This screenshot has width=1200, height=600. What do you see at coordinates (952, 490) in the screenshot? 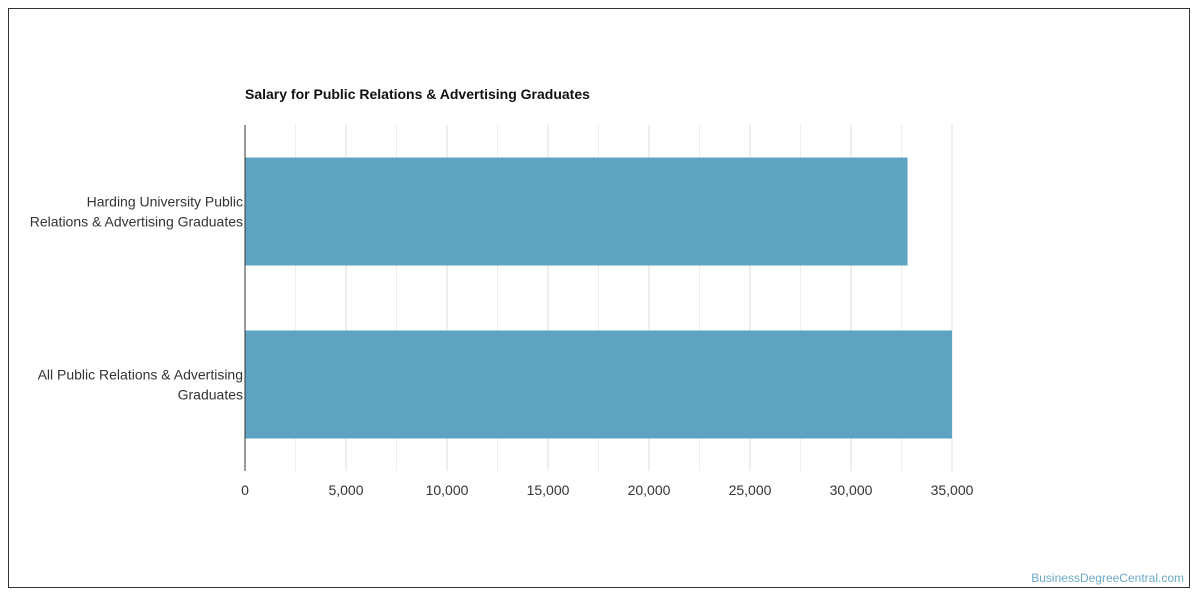
I see `x-tick-label: 35,000` at bounding box center [952, 490].